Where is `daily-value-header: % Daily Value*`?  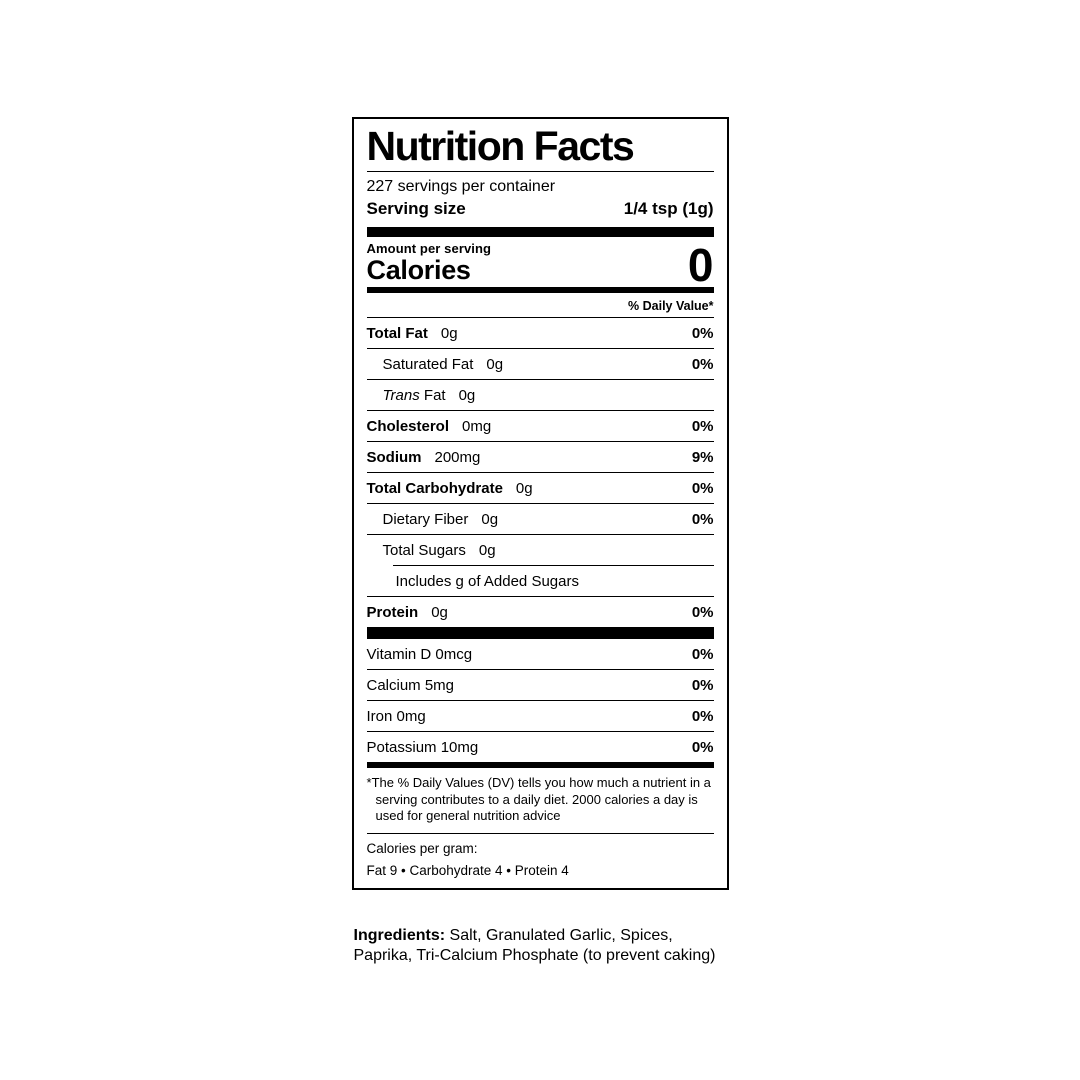 daily-value-header: % Daily Value* is located at coordinates (540, 305).